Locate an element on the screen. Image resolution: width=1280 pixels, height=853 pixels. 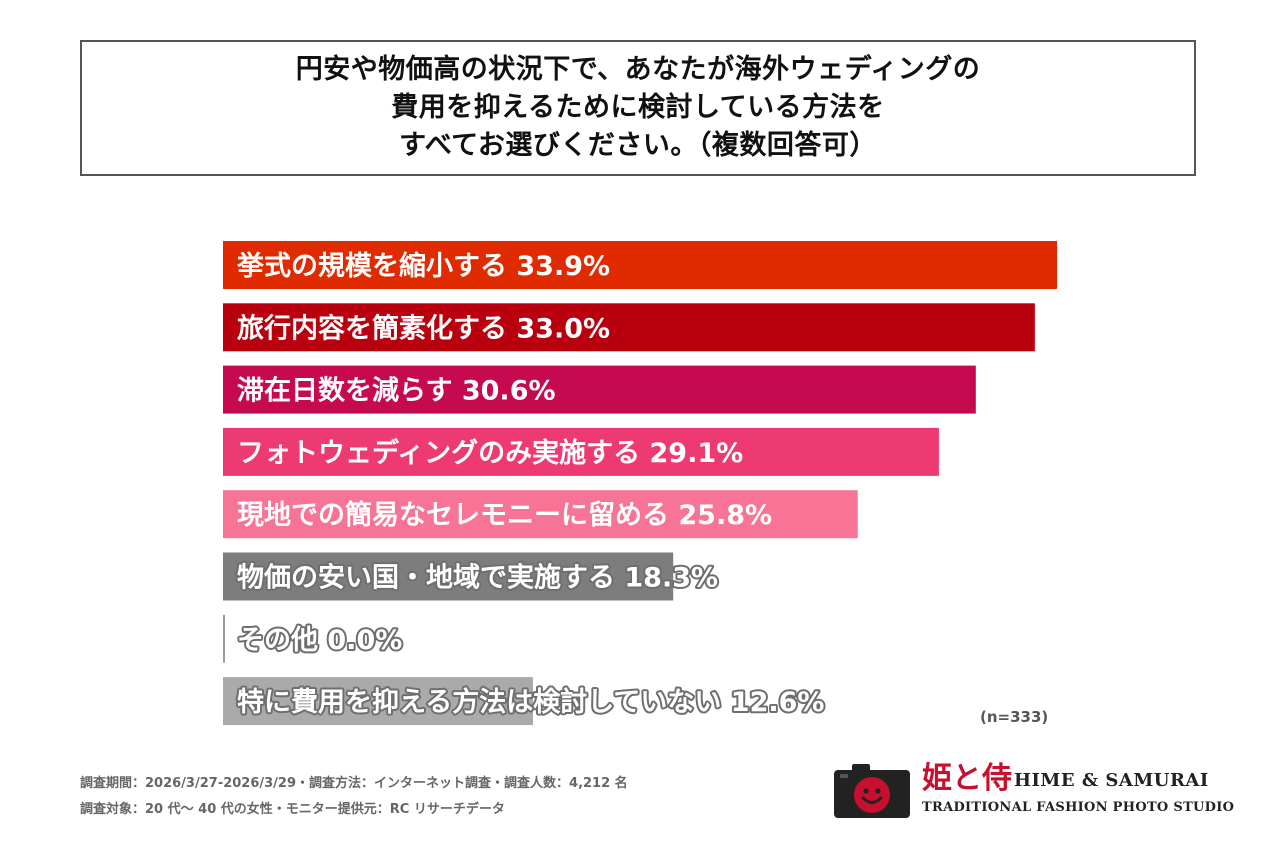
bar-label-2: 旅行内容を簡素化する 33.0% is located at coordinates (423, 328).